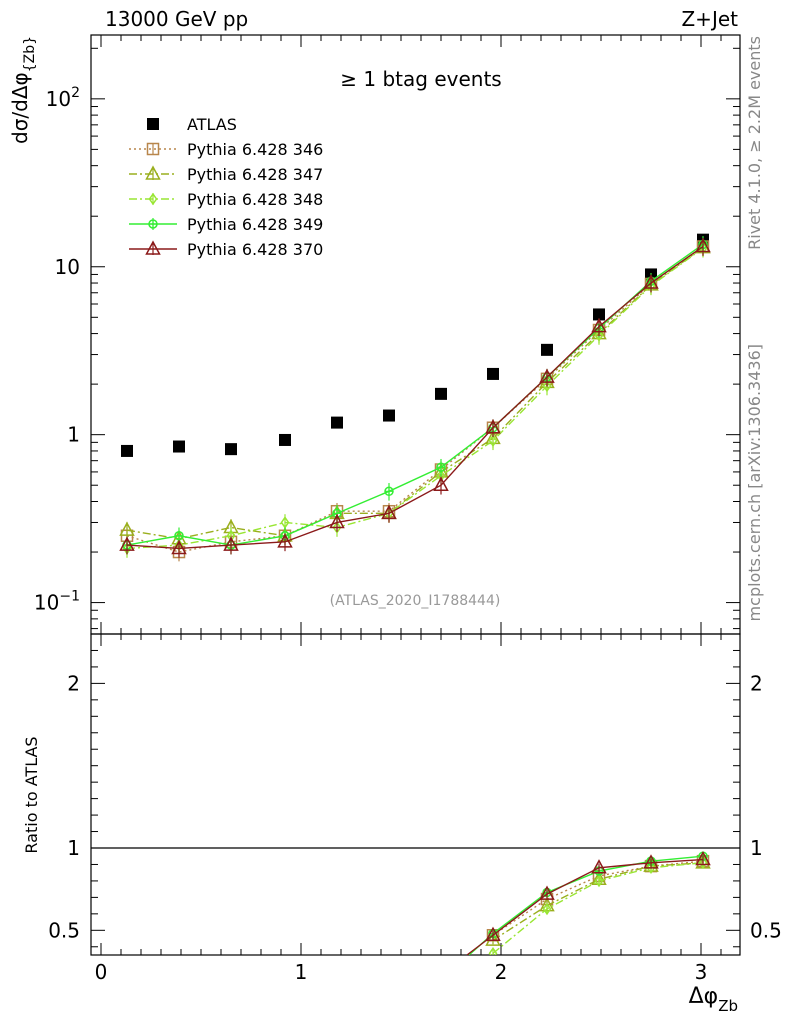 Image resolution: width=786 pixels, height=1024 pixels. Describe the element at coordinates (73, 683) in the screenshot. I see `ratio-ytick-label-left: 2` at that location.